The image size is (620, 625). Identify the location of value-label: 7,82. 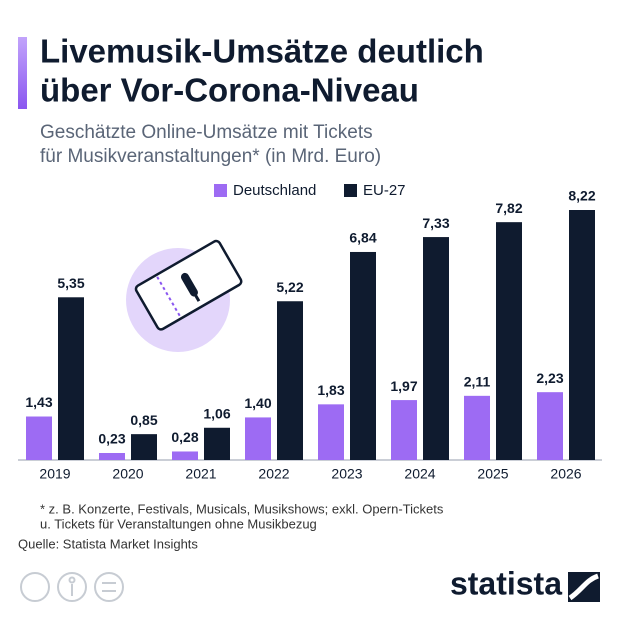
(508, 208).